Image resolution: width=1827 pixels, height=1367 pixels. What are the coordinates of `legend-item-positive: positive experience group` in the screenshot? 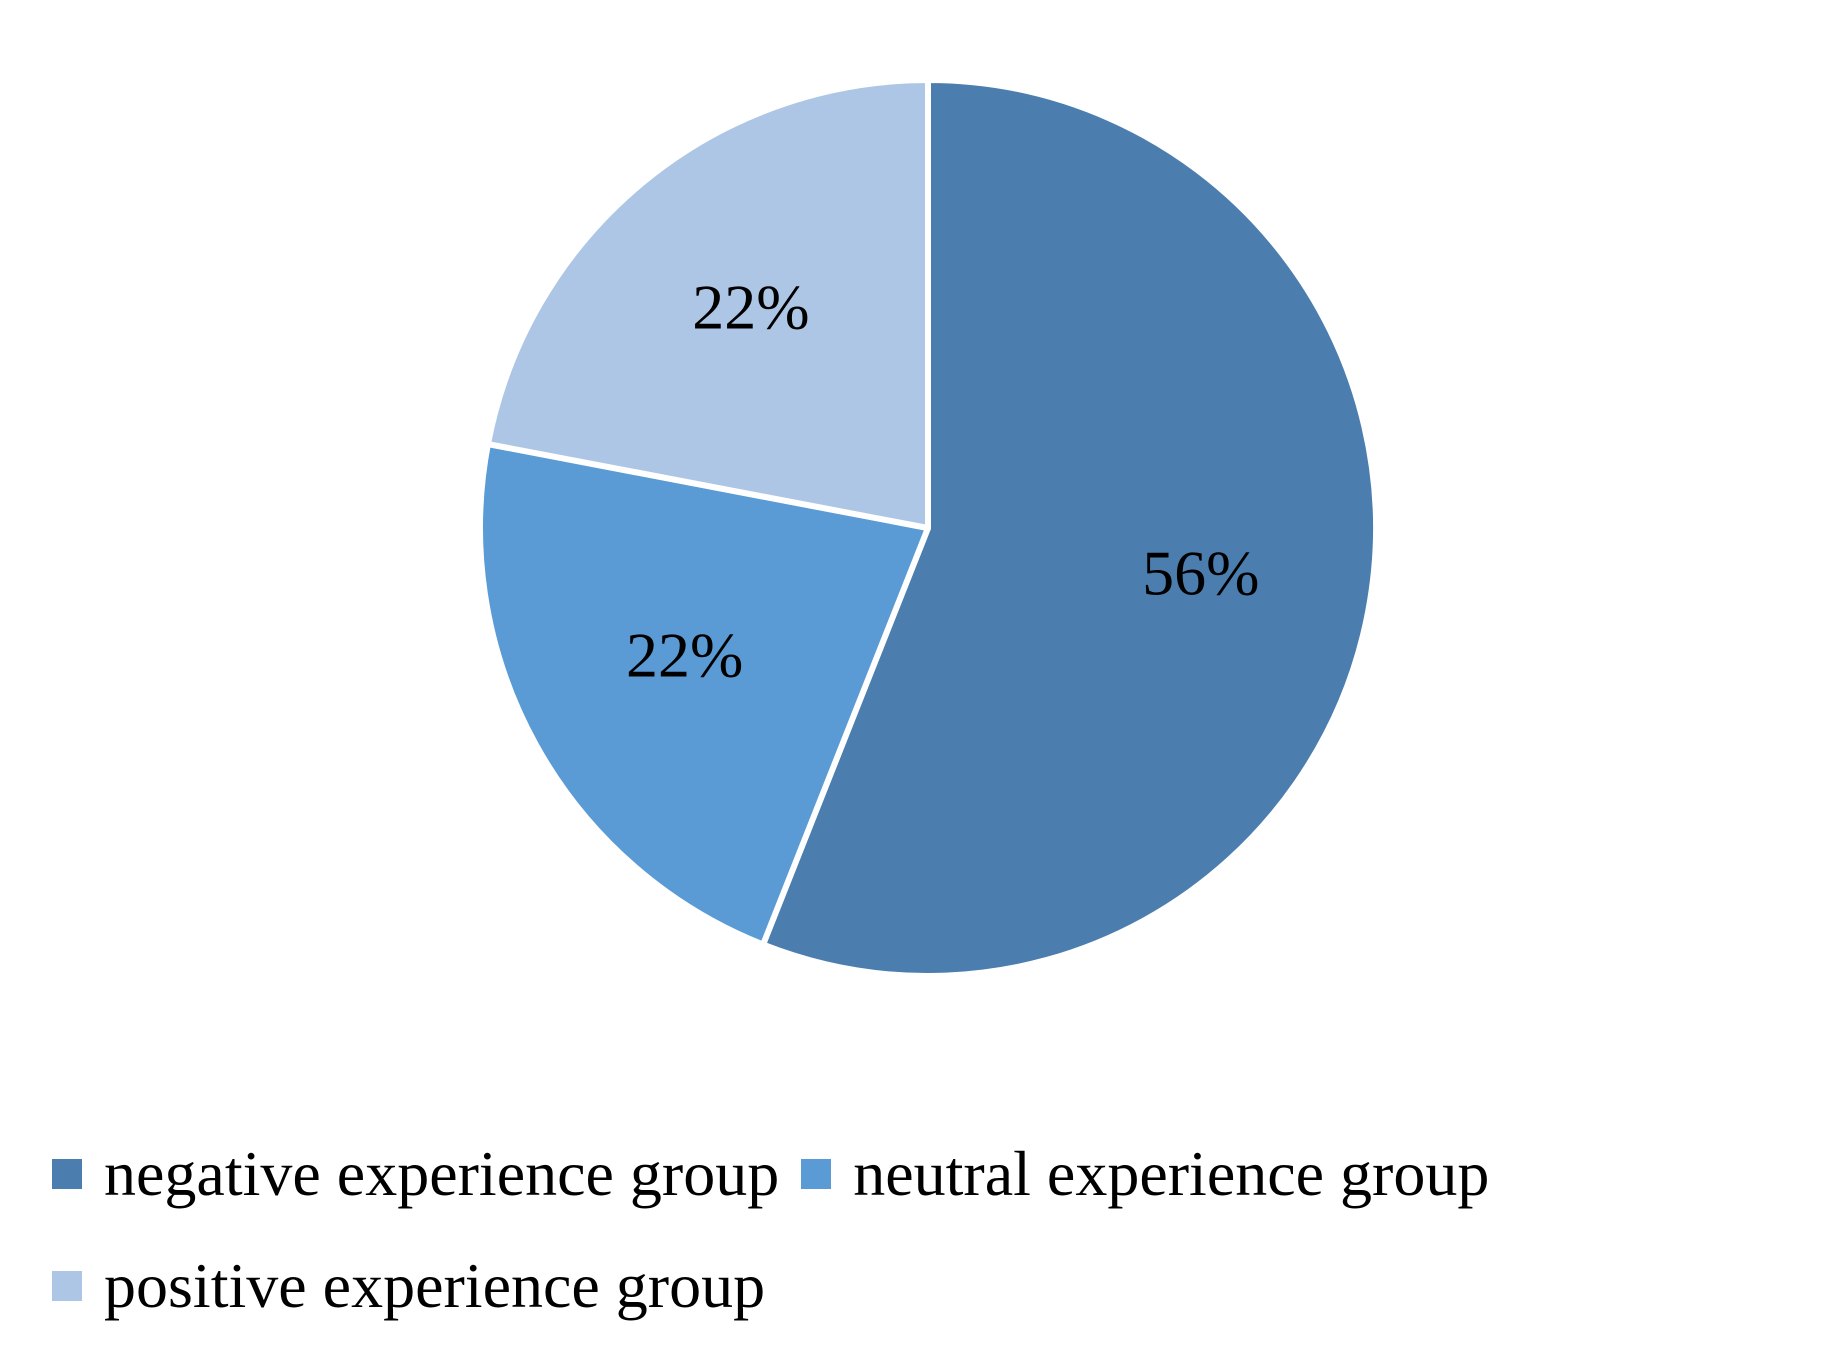 It's located at (408, 1286).